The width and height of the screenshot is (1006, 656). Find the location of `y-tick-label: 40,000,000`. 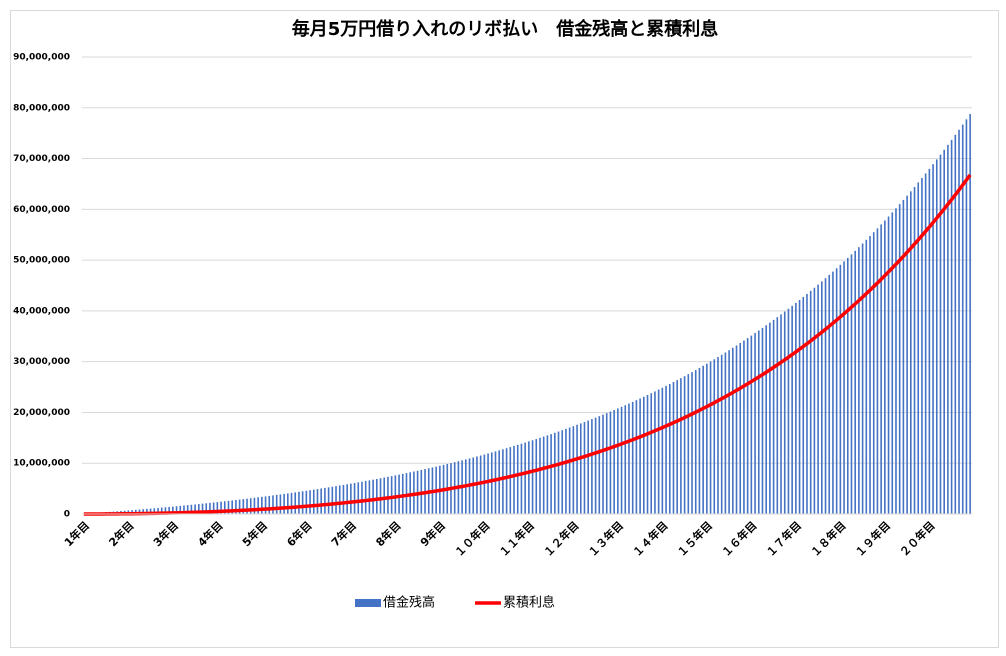

y-tick-label: 40,000,000 is located at coordinates (41, 311).